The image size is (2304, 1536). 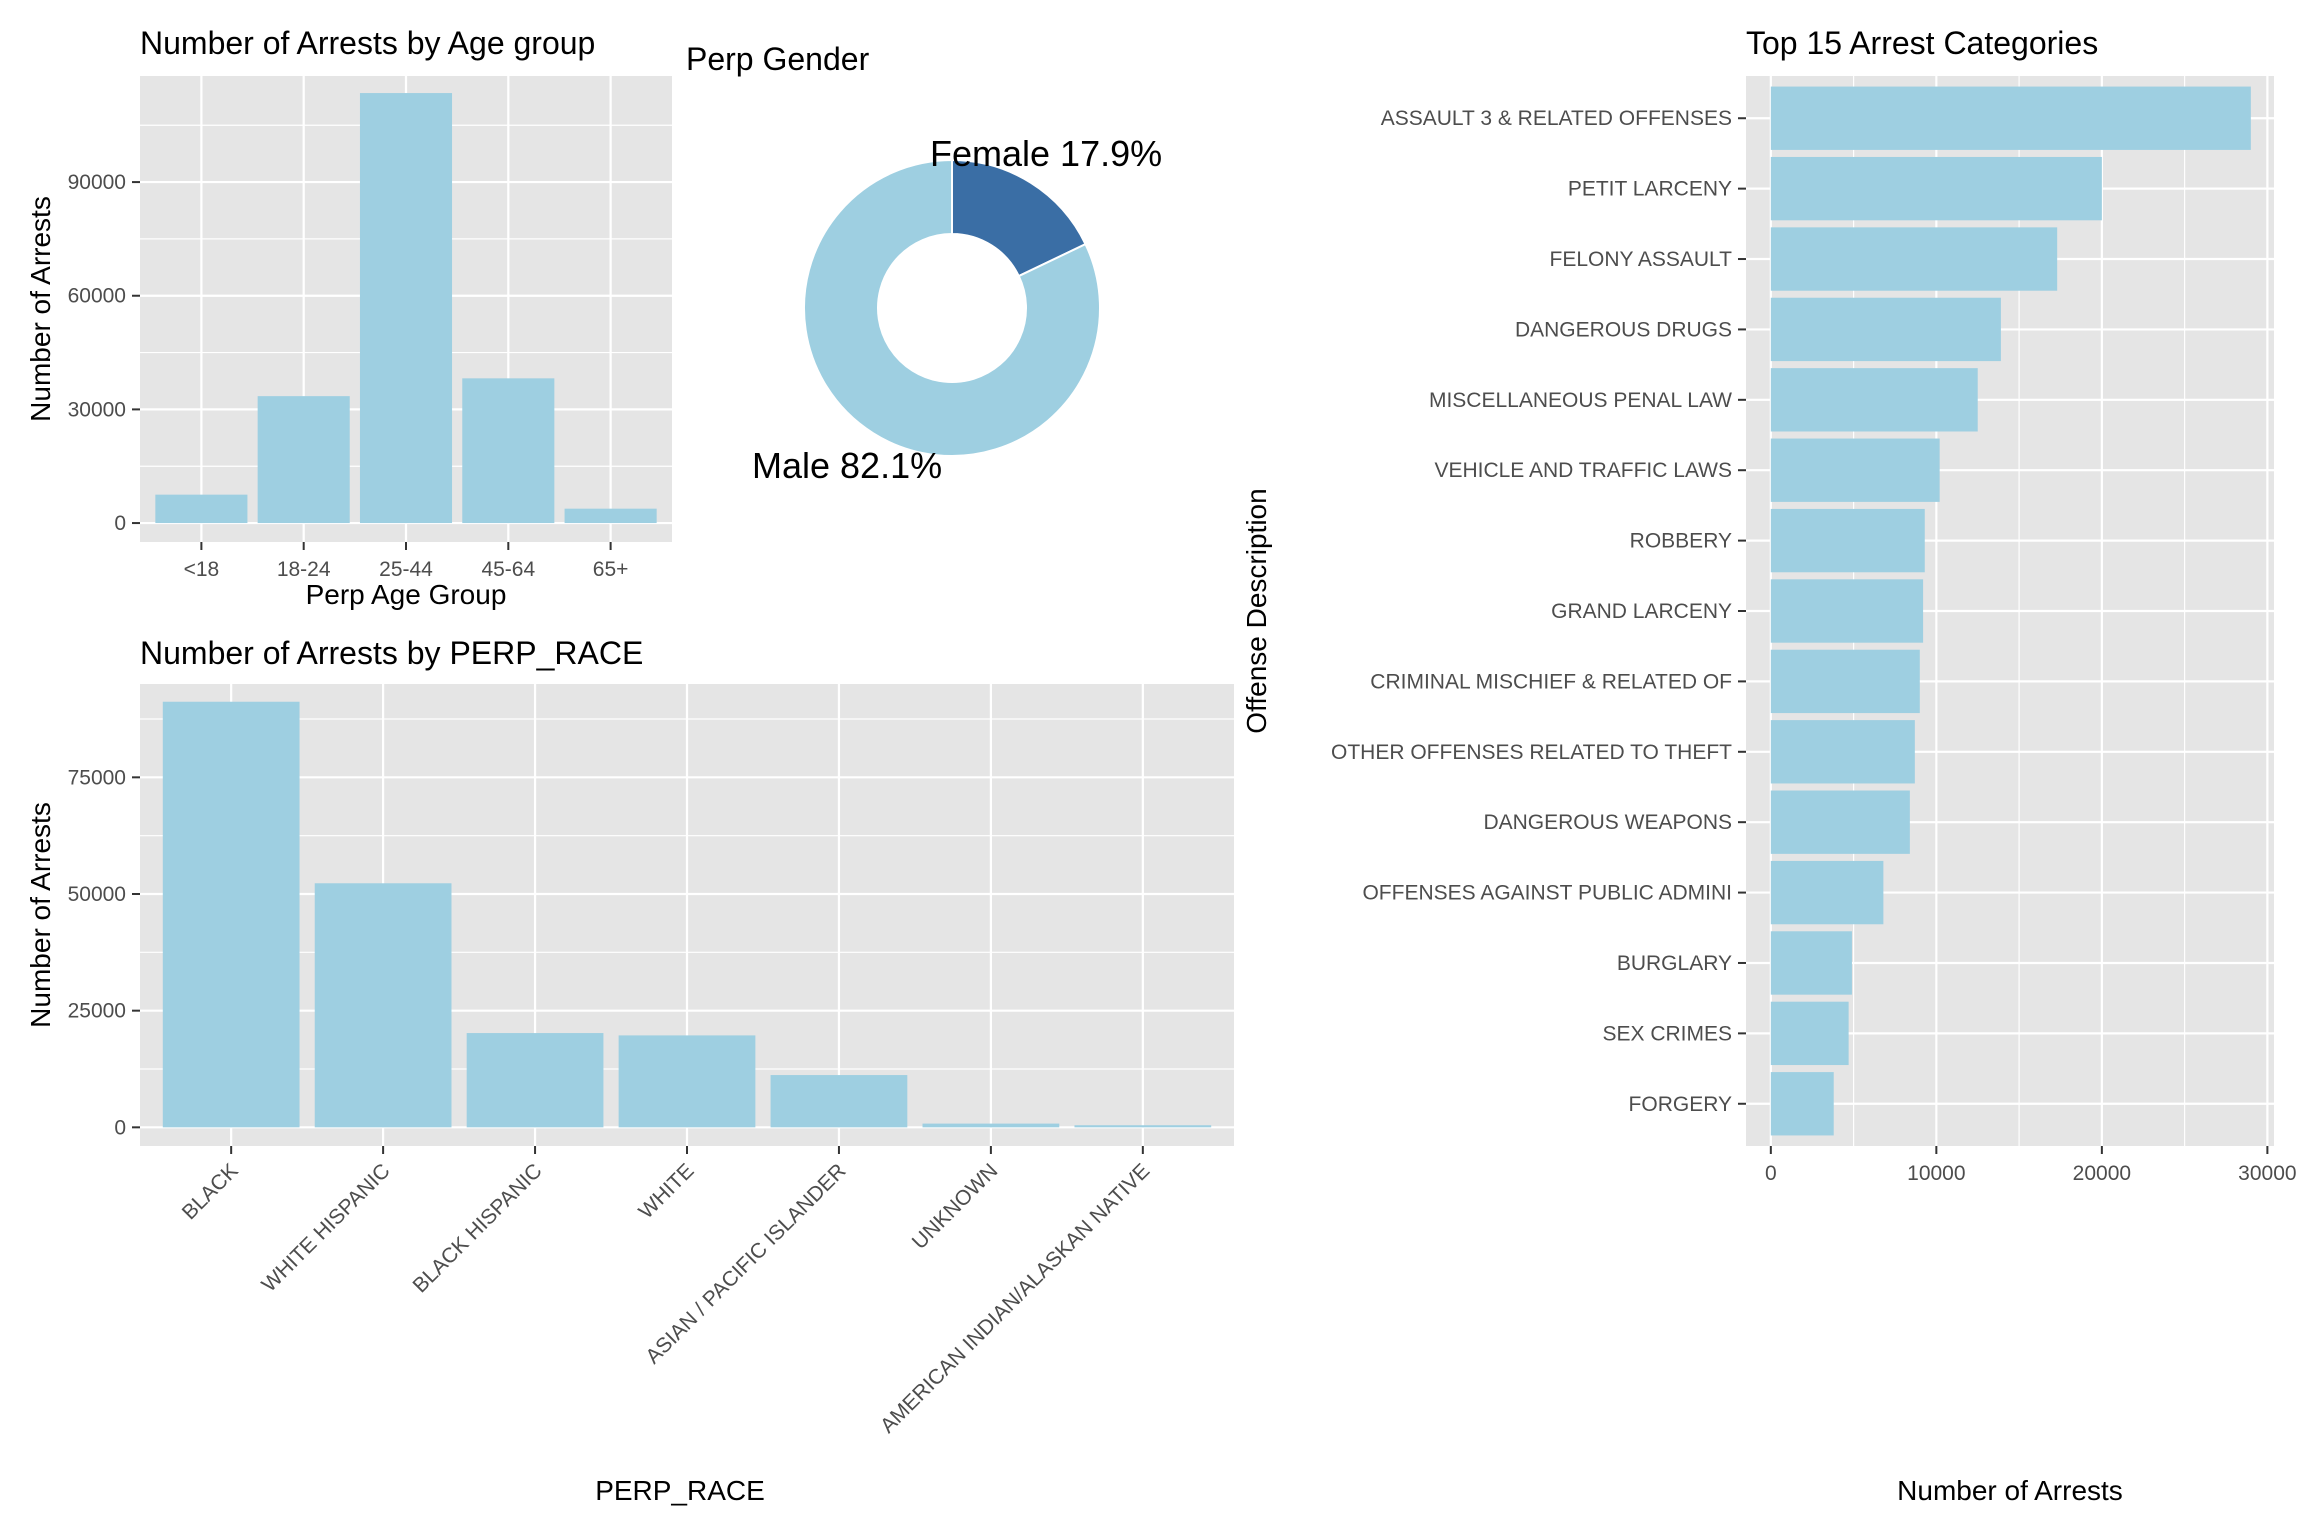 What do you see at coordinates (680, 1490) in the screenshot?
I see `race-chart-x-axis-title: PERP_RACE` at bounding box center [680, 1490].